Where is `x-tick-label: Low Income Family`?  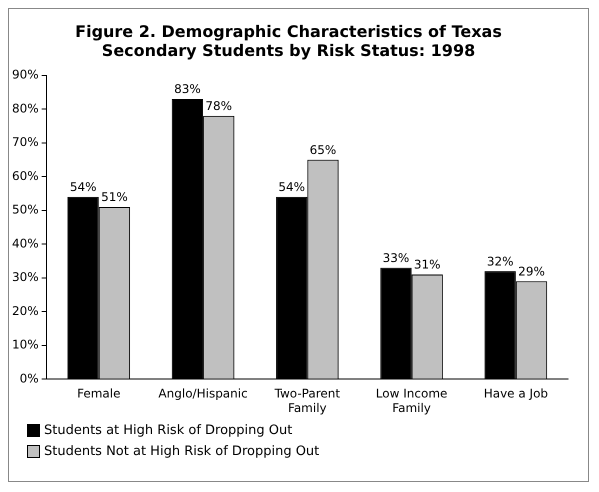 x-tick-label: Low Income Family is located at coordinates (412, 400).